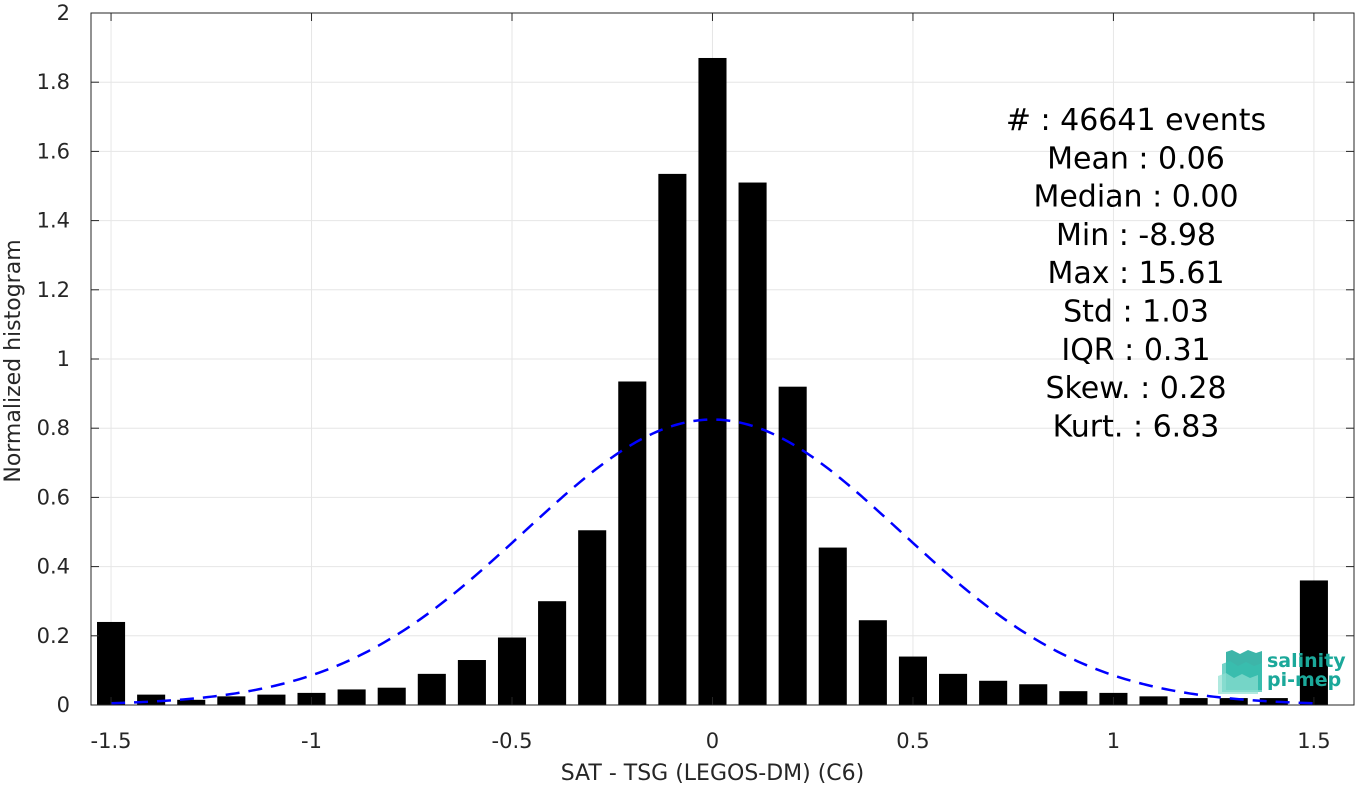 This screenshot has height=785, width=1367. I want to click on x-axis-title: SAT - TSG (LEGOS-DM) (C6), so click(713, 773).